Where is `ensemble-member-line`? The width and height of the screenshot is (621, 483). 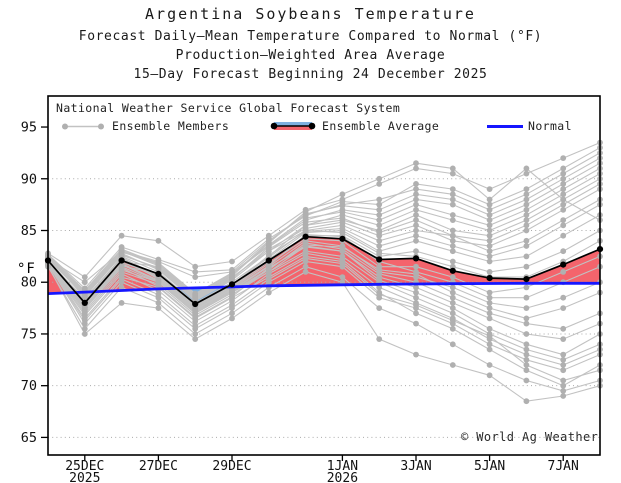
ensemble-member-line is located at coordinates (324, 276).